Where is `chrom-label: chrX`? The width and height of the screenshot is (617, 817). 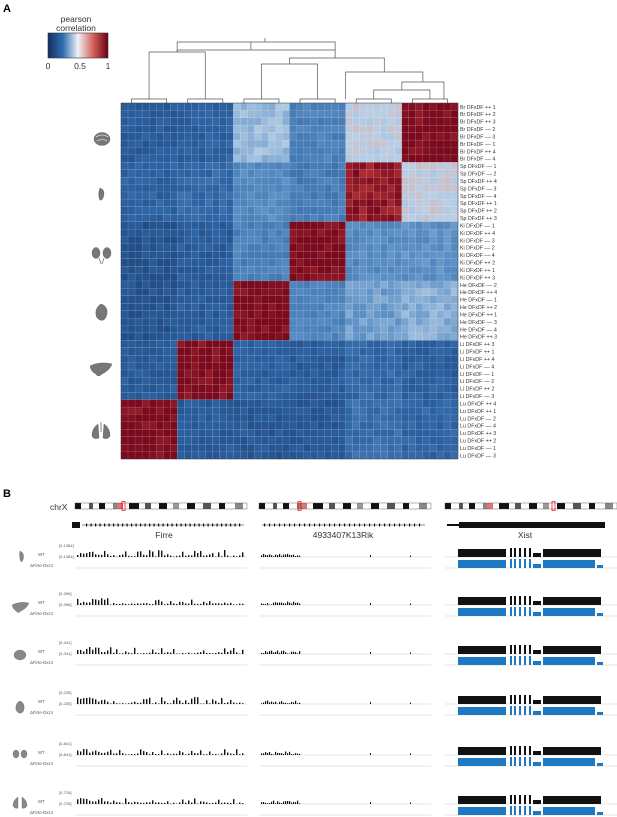 chrom-label: chrX is located at coordinates (59, 507).